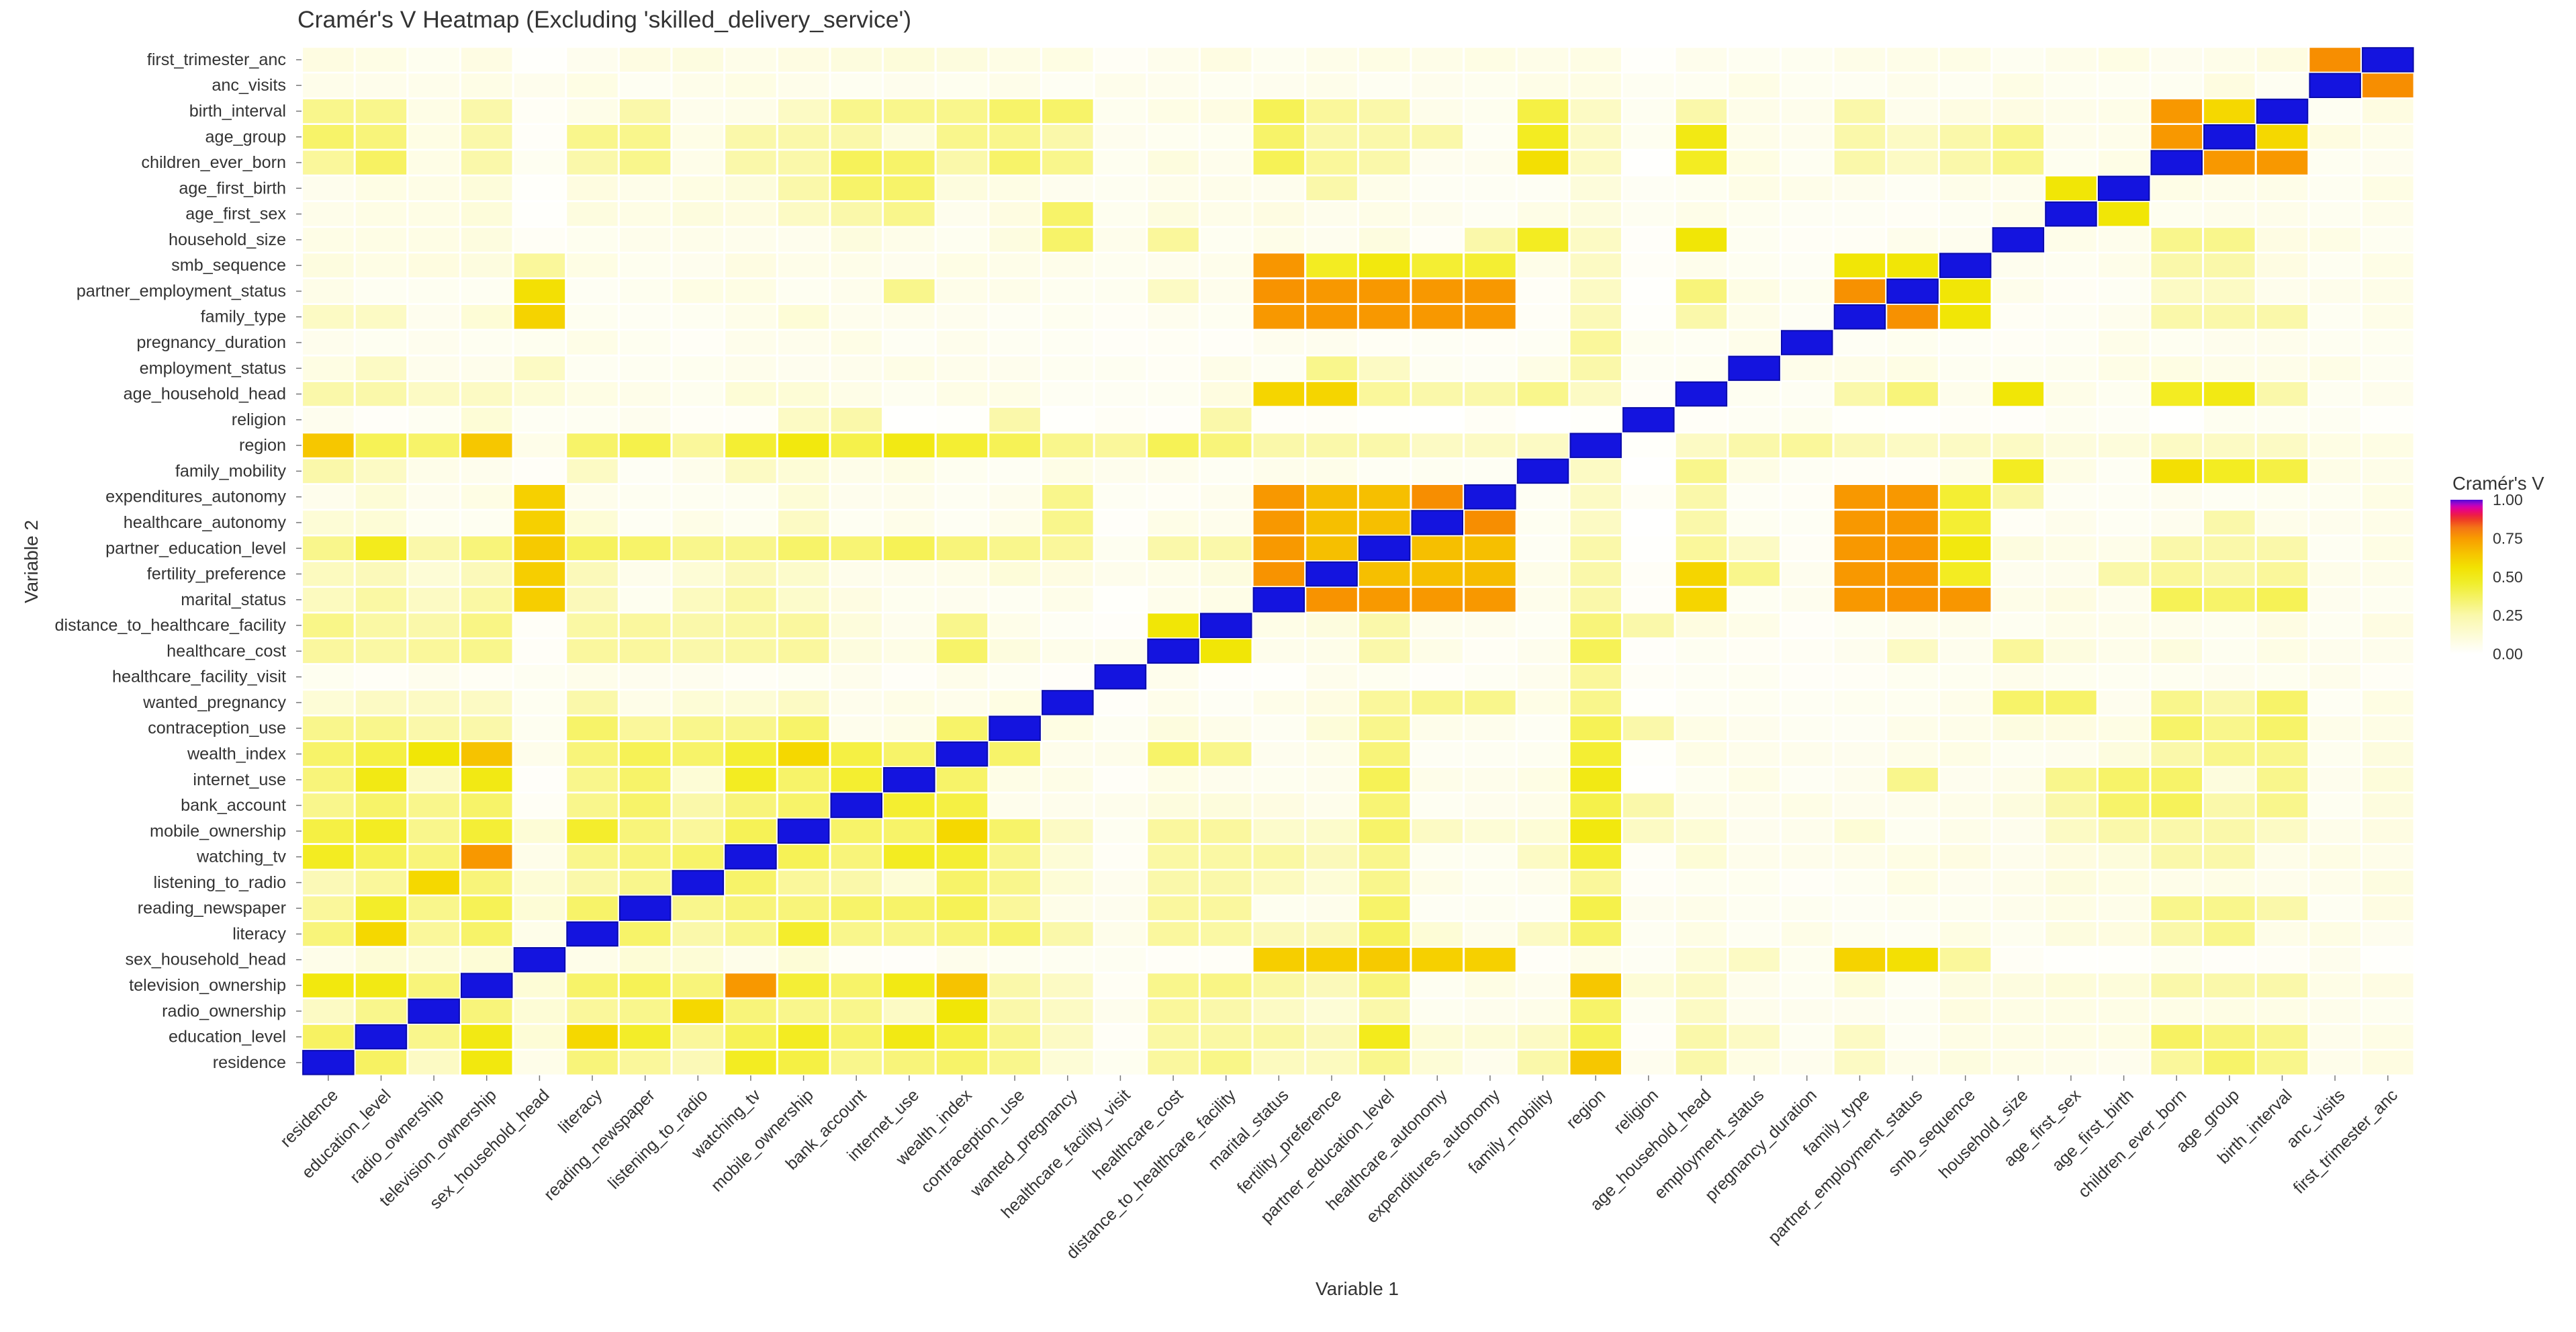 The height and width of the screenshot is (1332, 2576). Describe the element at coordinates (205, 522) in the screenshot. I see `svg-text: healthcare_autonomy` at that location.